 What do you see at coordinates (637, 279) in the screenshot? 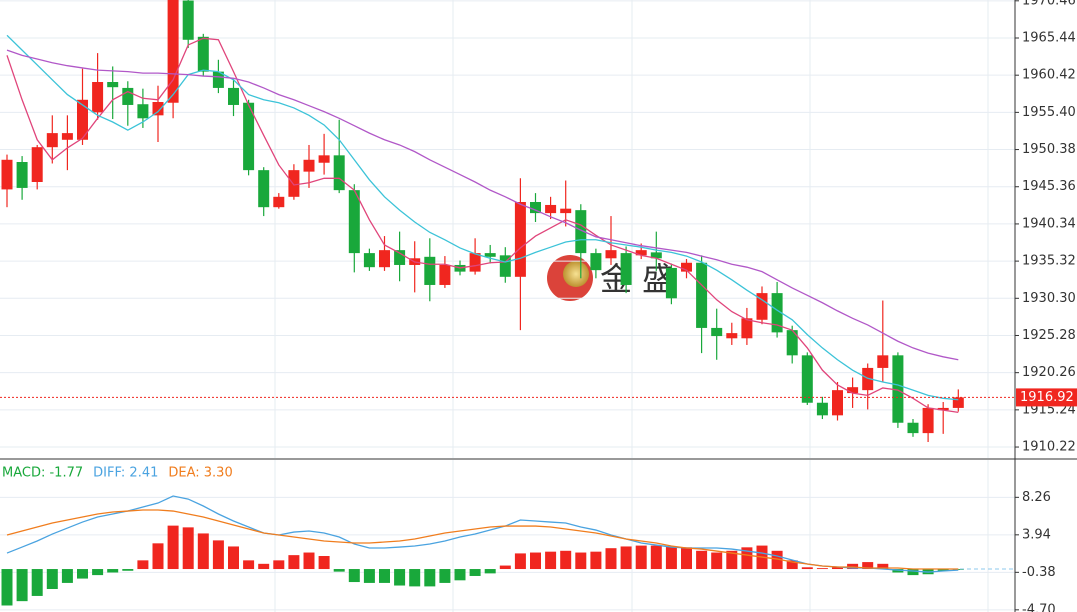
I see `watermark-text: 金 盛` at bounding box center [637, 279].